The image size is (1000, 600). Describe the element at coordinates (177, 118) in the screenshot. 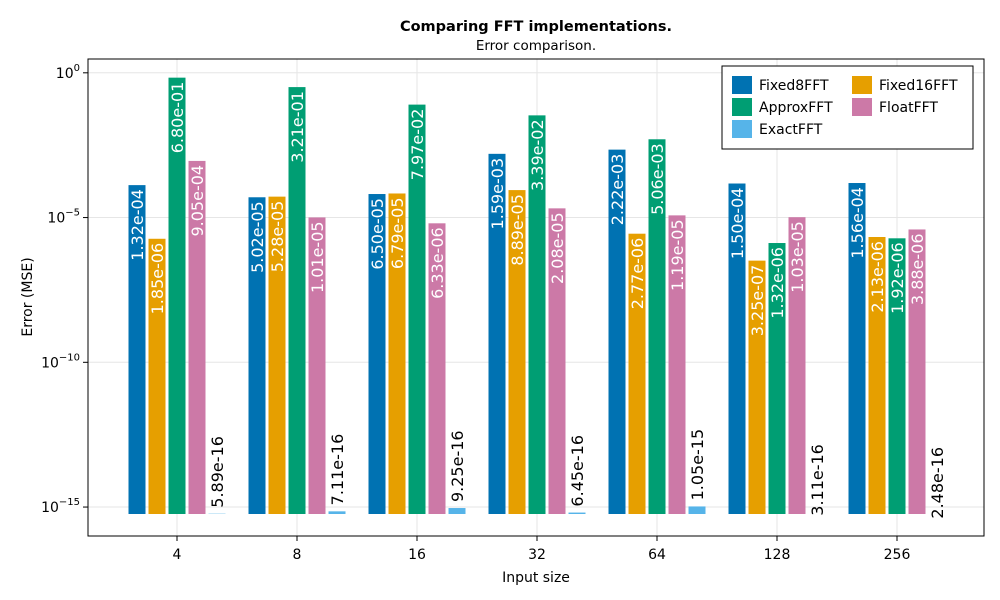

I see `bar-value-label: 6.80e-01` at that location.